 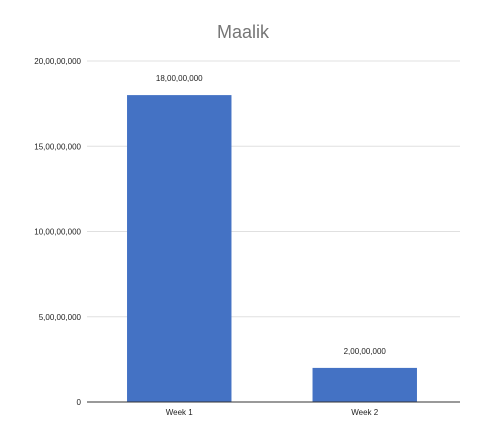 What do you see at coordinates (57, 146) in the screenshot?
I see `y-tick-label: 15,00,00,000` at bounding box center [57, 146].